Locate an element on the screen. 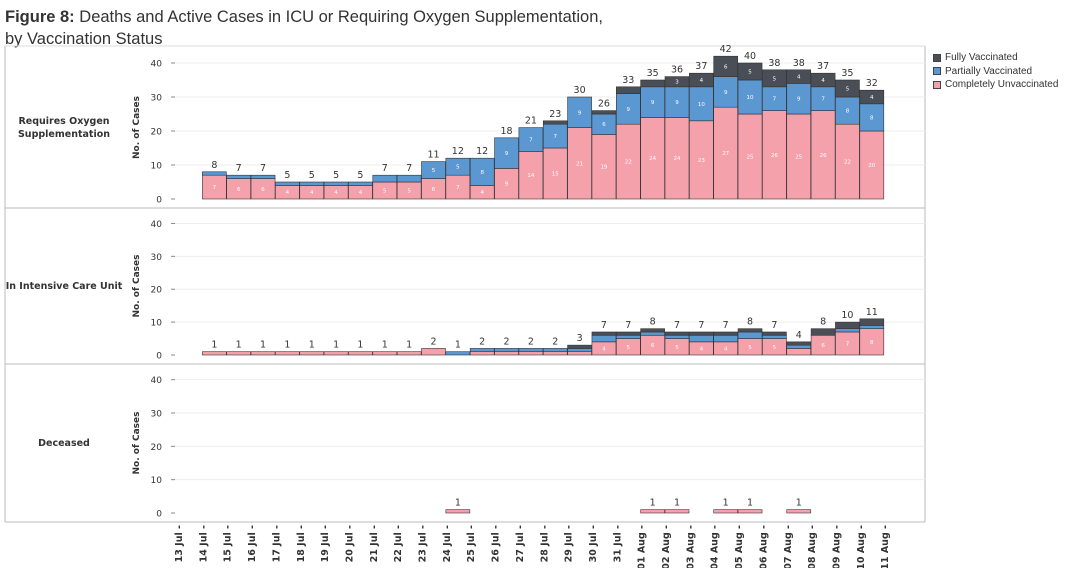 This screenshot has height=568, width=1080. x-tick-label: 20 Jul - is located at coordinates (349, 543).